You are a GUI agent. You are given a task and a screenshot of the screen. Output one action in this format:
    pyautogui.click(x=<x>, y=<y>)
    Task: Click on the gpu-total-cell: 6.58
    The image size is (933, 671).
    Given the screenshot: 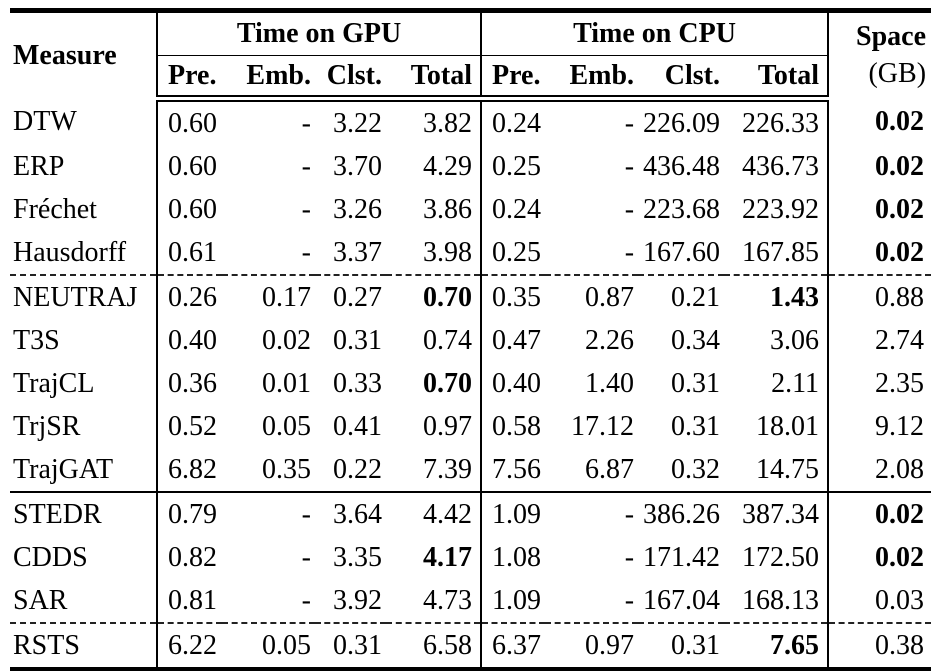 What is the action you would take?
    pyautogui.click(x=434, y=646)
    